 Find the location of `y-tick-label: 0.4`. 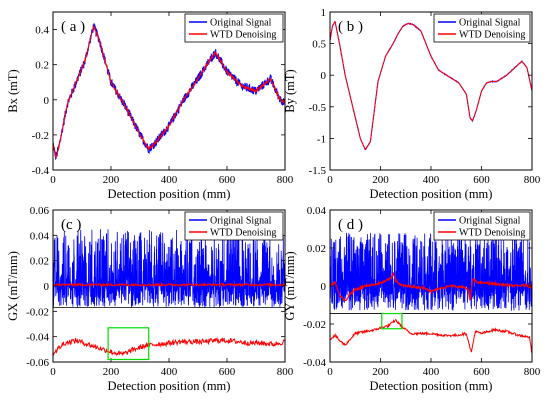

y-tick-label: 0.4 is located at coordinates (42, 31).